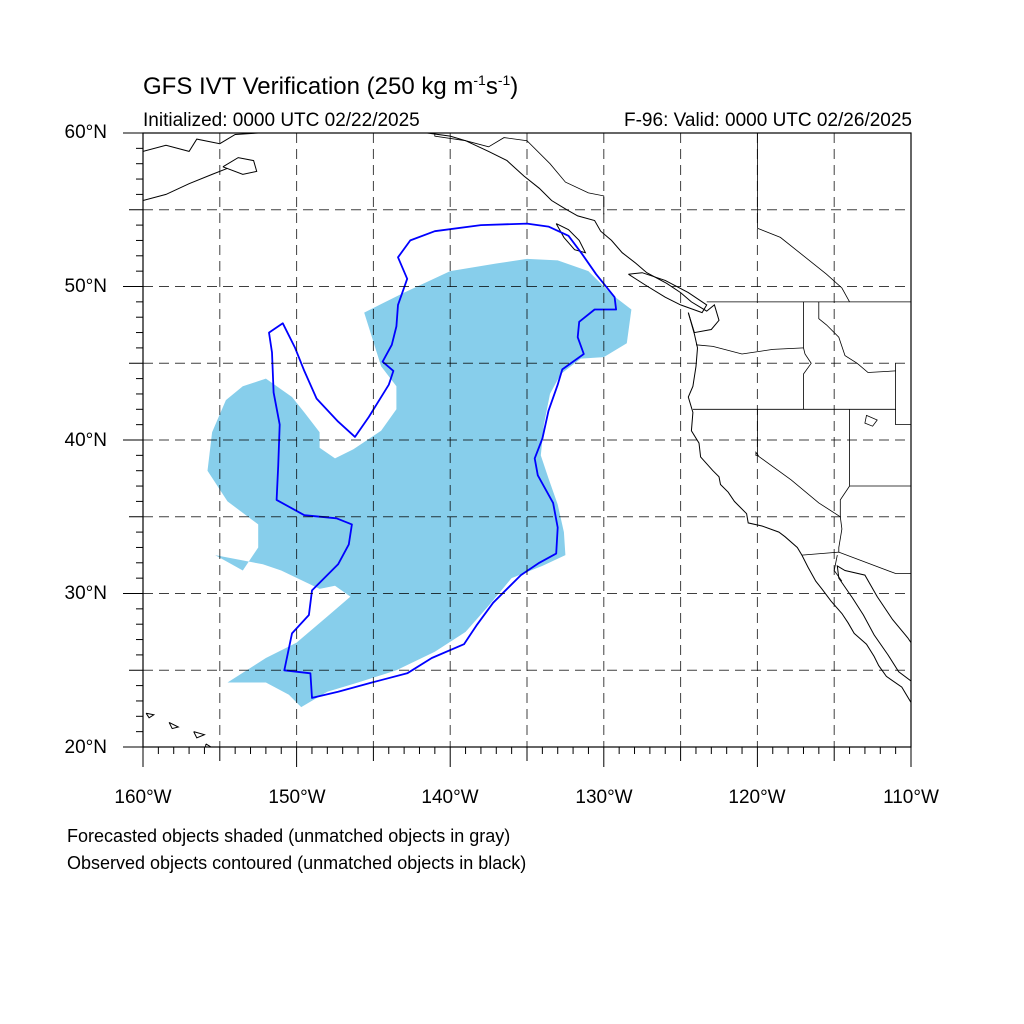  Describe the element at coordinates (768, 120) in the screenshot. I see `valid-time-label: F-96: Valid: 0000 UTC 02/26/2025` at that location.